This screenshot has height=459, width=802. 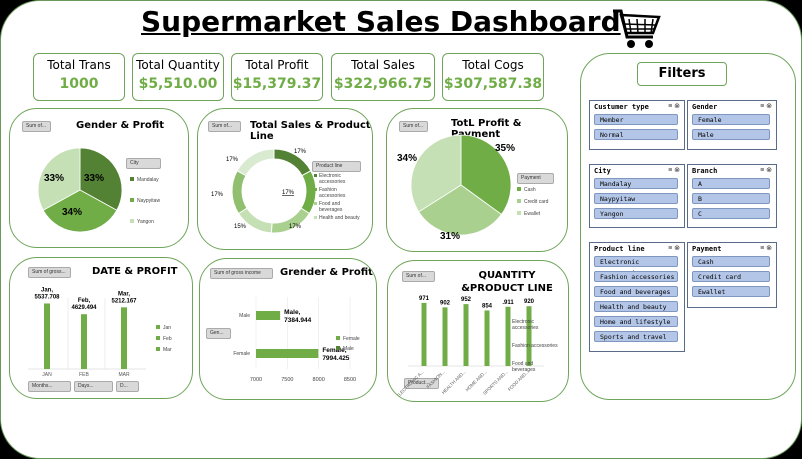 I want to click on legend-label: Fashion accessories, so click(x=535, y=346).